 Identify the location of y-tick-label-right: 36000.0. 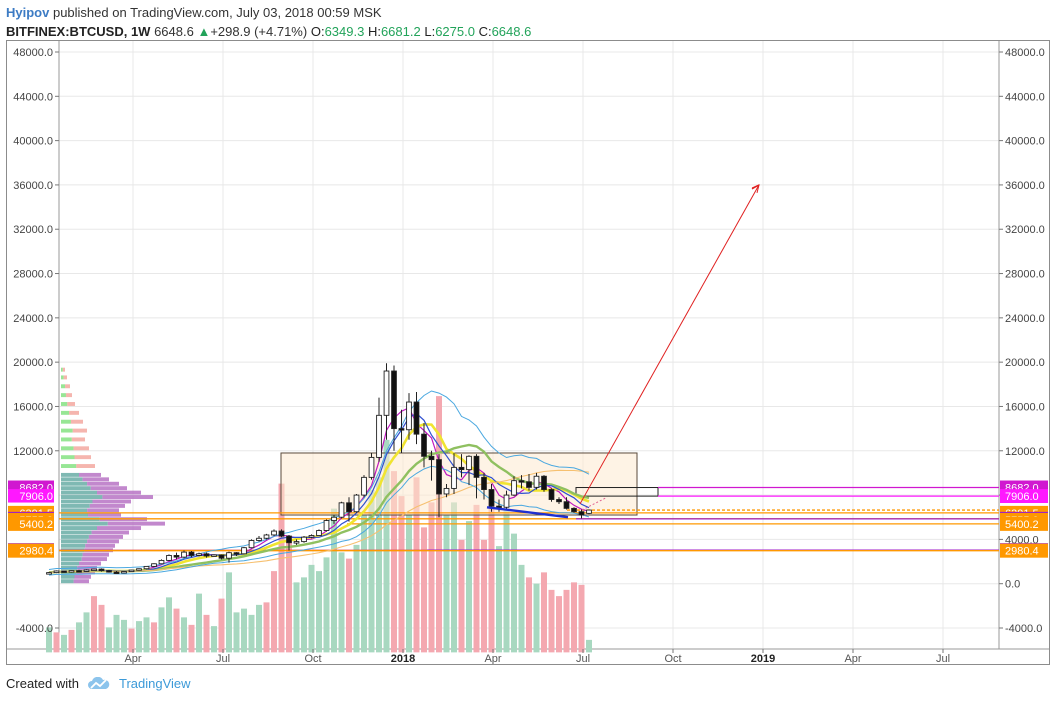
(1025, 186).